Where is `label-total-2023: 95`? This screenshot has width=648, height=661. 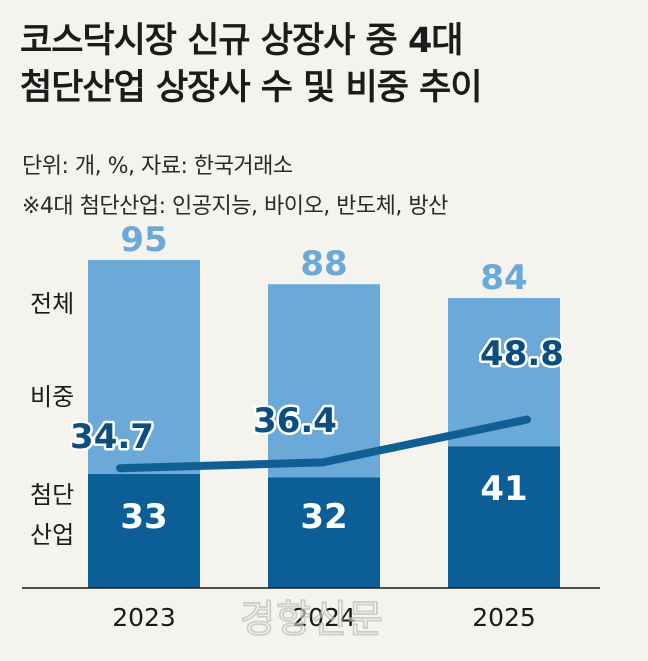 label-total-2023: 95 is located at coordinates (143, 240).